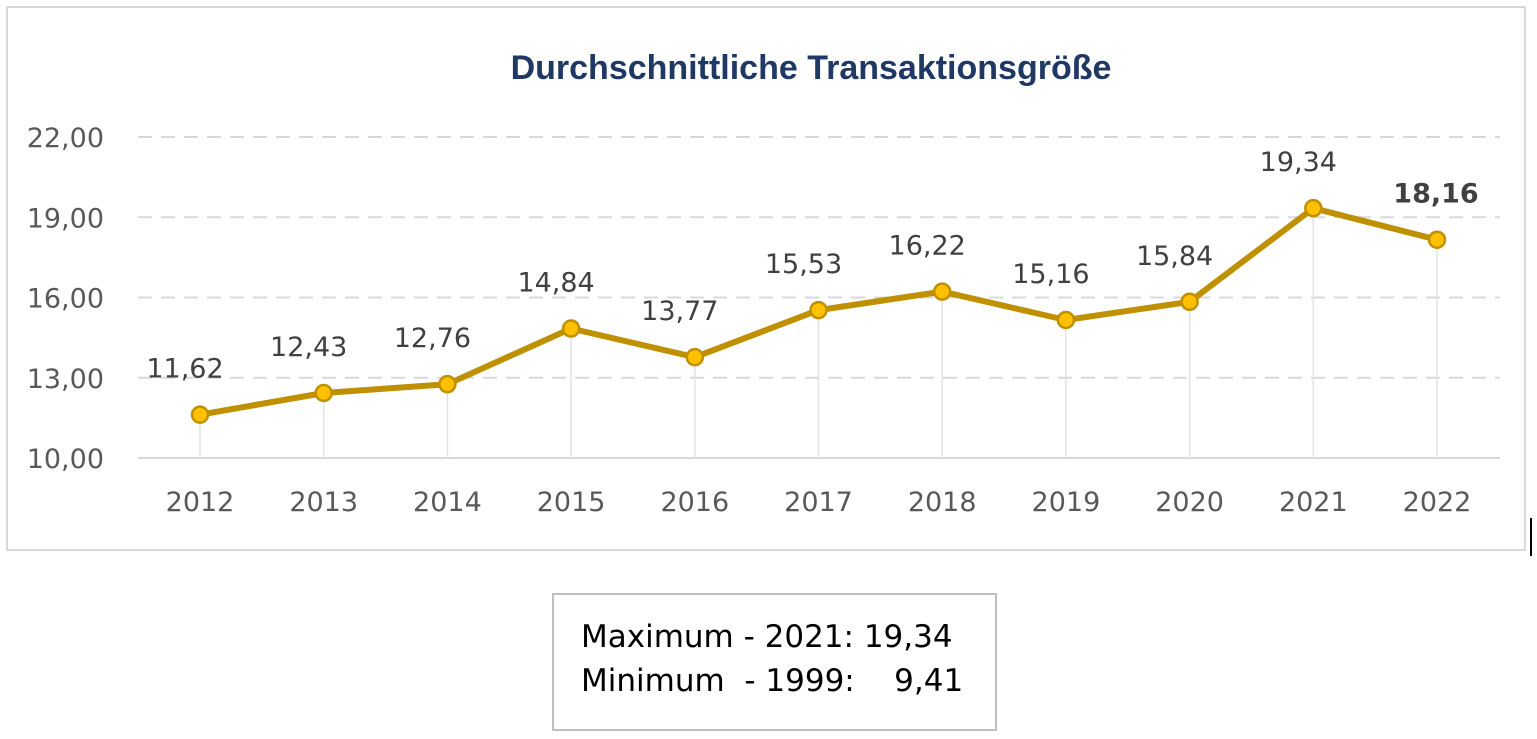 Image resolution: width=1537 pixels, height=739 pixels. What do you see at coordinates (1189, 502) in the screenshot?
I see `x-tick-label: 2020` at bounding box center [1189, 502].